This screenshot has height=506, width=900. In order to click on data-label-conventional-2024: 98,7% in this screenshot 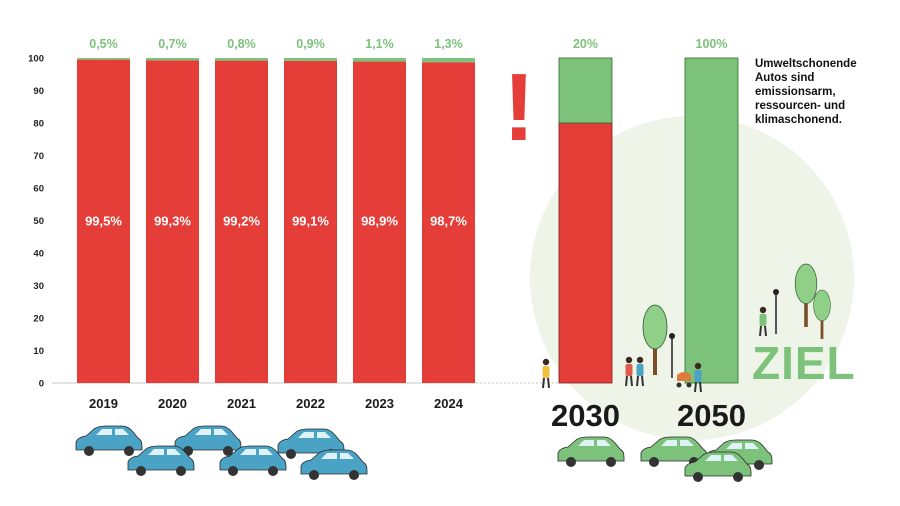, I will do `click(448, 221)`.